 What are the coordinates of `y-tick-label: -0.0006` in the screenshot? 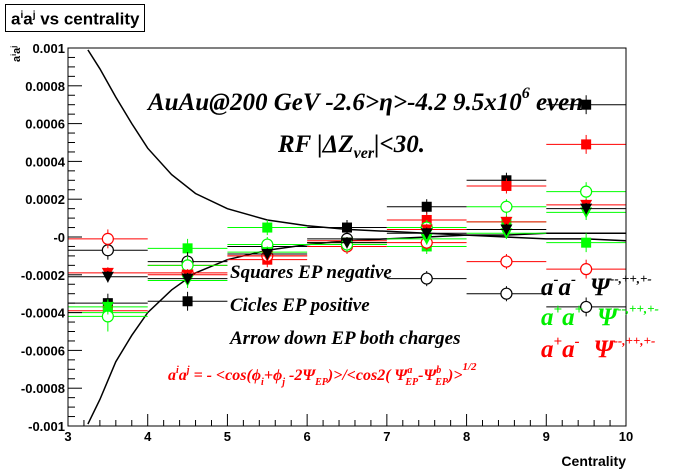 It's located at (43, 350).